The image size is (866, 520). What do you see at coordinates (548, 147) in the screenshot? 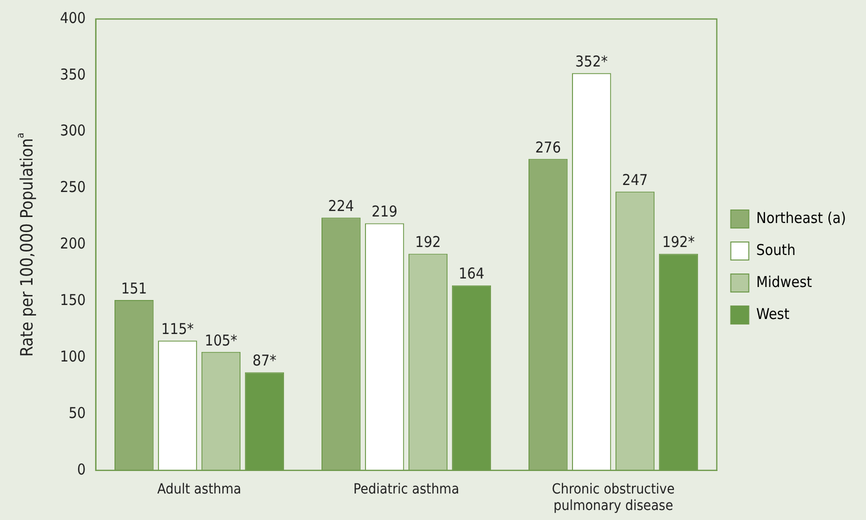
I see `data-label: 276` at bounding box center [548, 147].